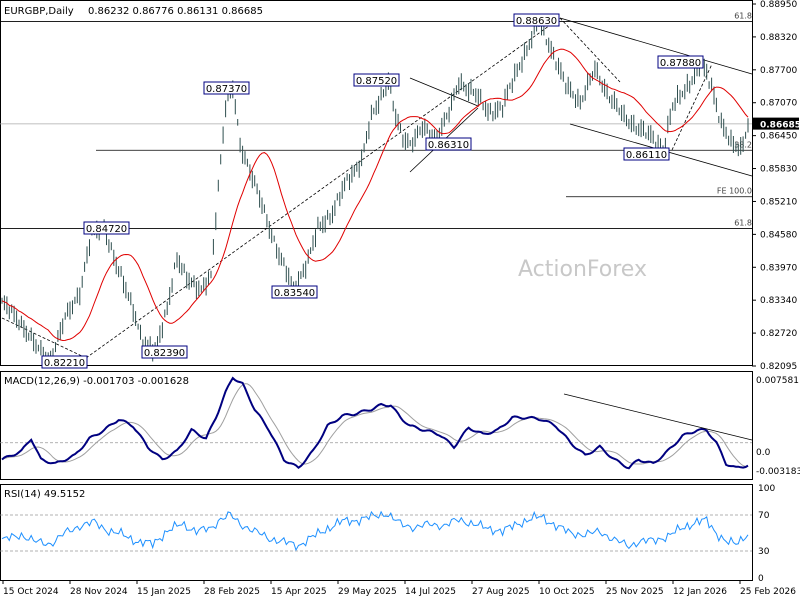 The image size is (800, 600). I want to click on date-tick-label: 28 Feb 2025, so click(232, 592).